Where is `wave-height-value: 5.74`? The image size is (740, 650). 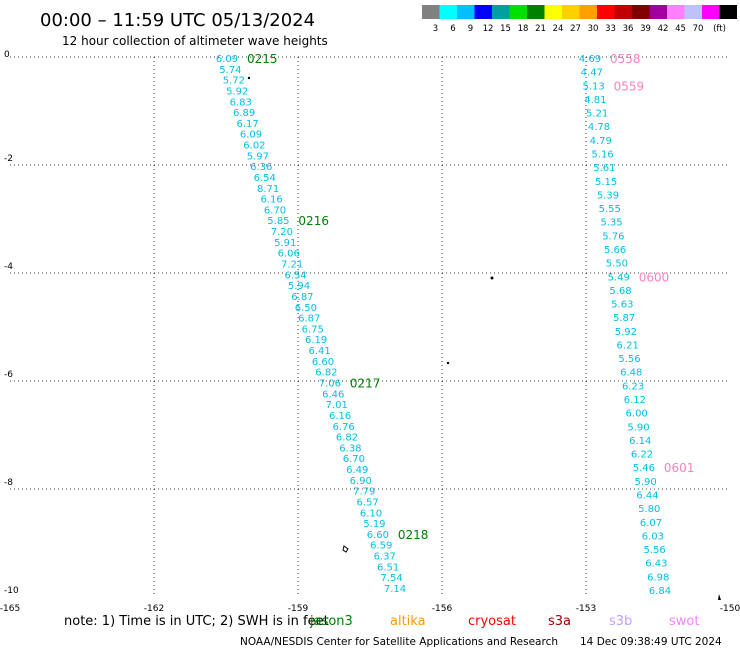 wave-height-value: 5.74 is located at coordinates (230, 70).